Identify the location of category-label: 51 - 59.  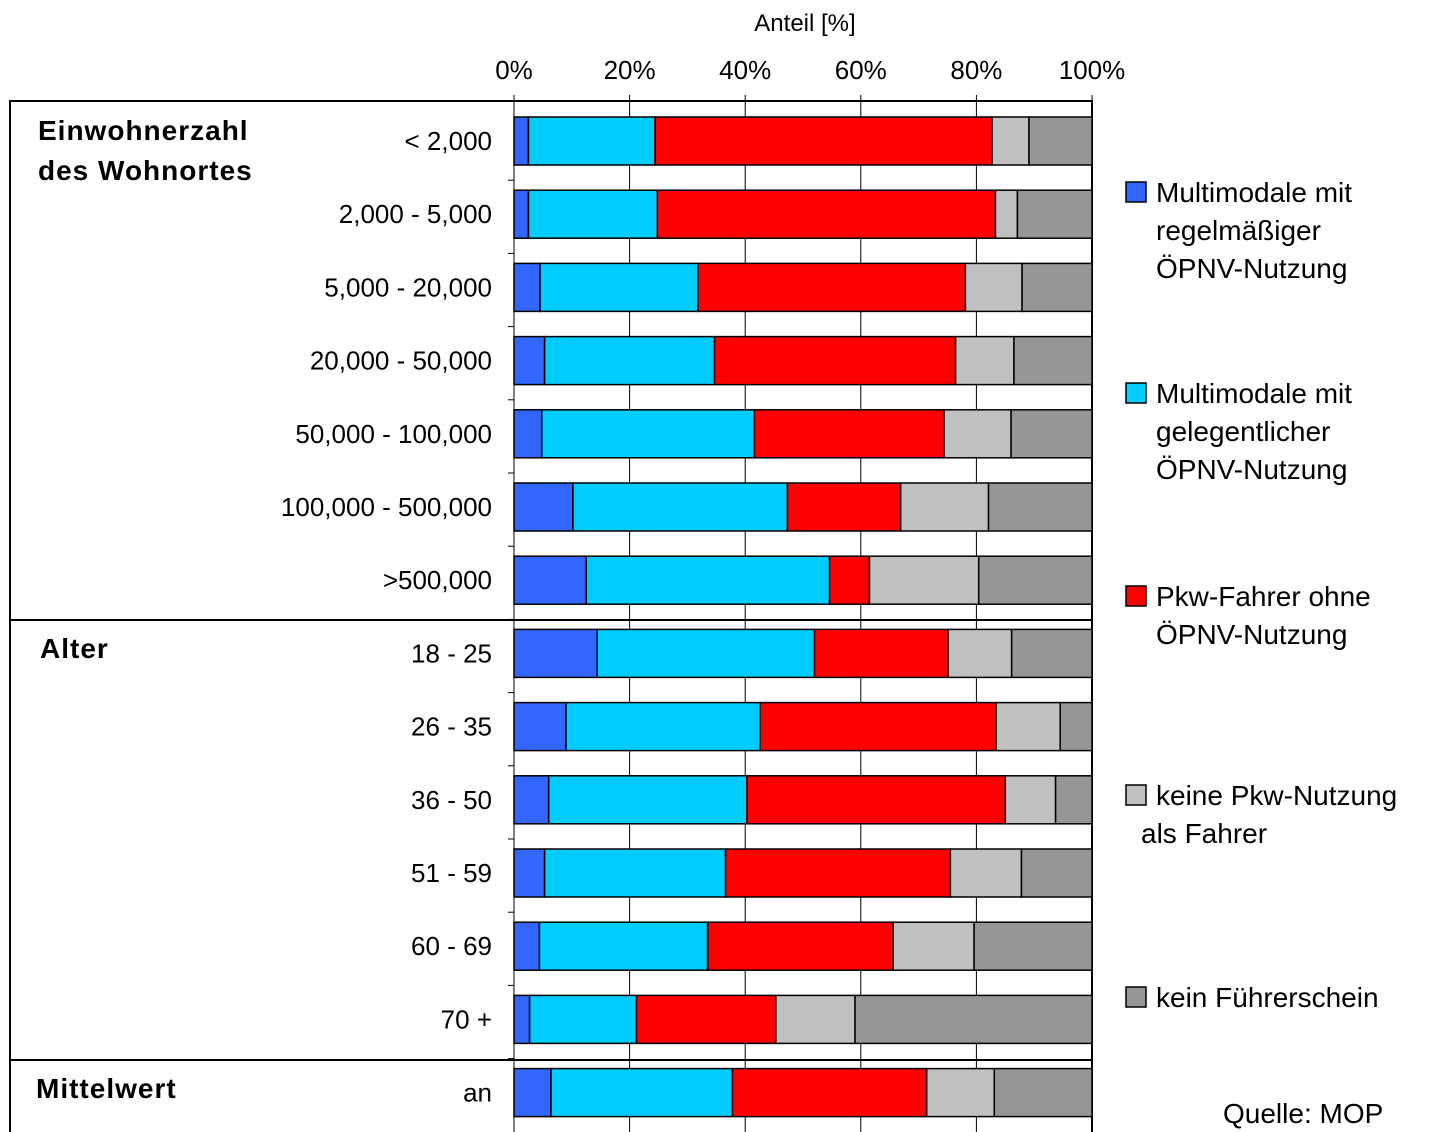
(451, 873).